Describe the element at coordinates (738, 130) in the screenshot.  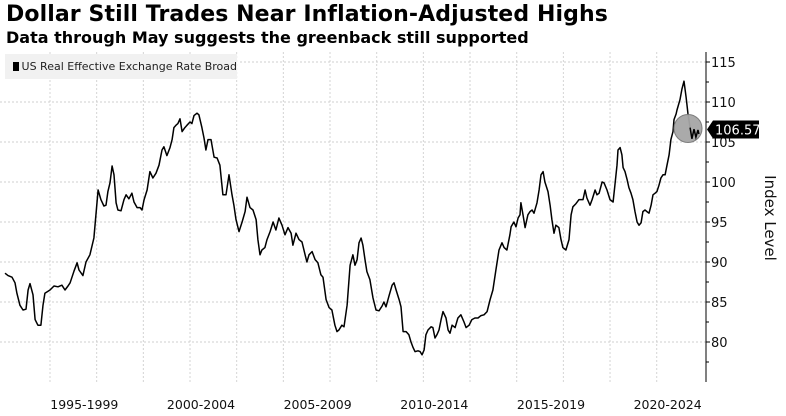
I see `last-value-label-text: 106.57` at that location.